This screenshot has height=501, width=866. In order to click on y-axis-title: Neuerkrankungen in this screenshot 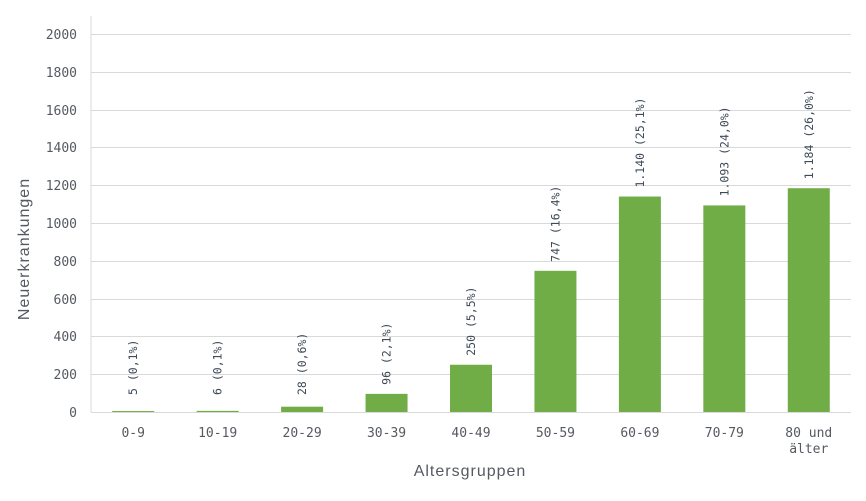, I will do `click(24, 249)`.